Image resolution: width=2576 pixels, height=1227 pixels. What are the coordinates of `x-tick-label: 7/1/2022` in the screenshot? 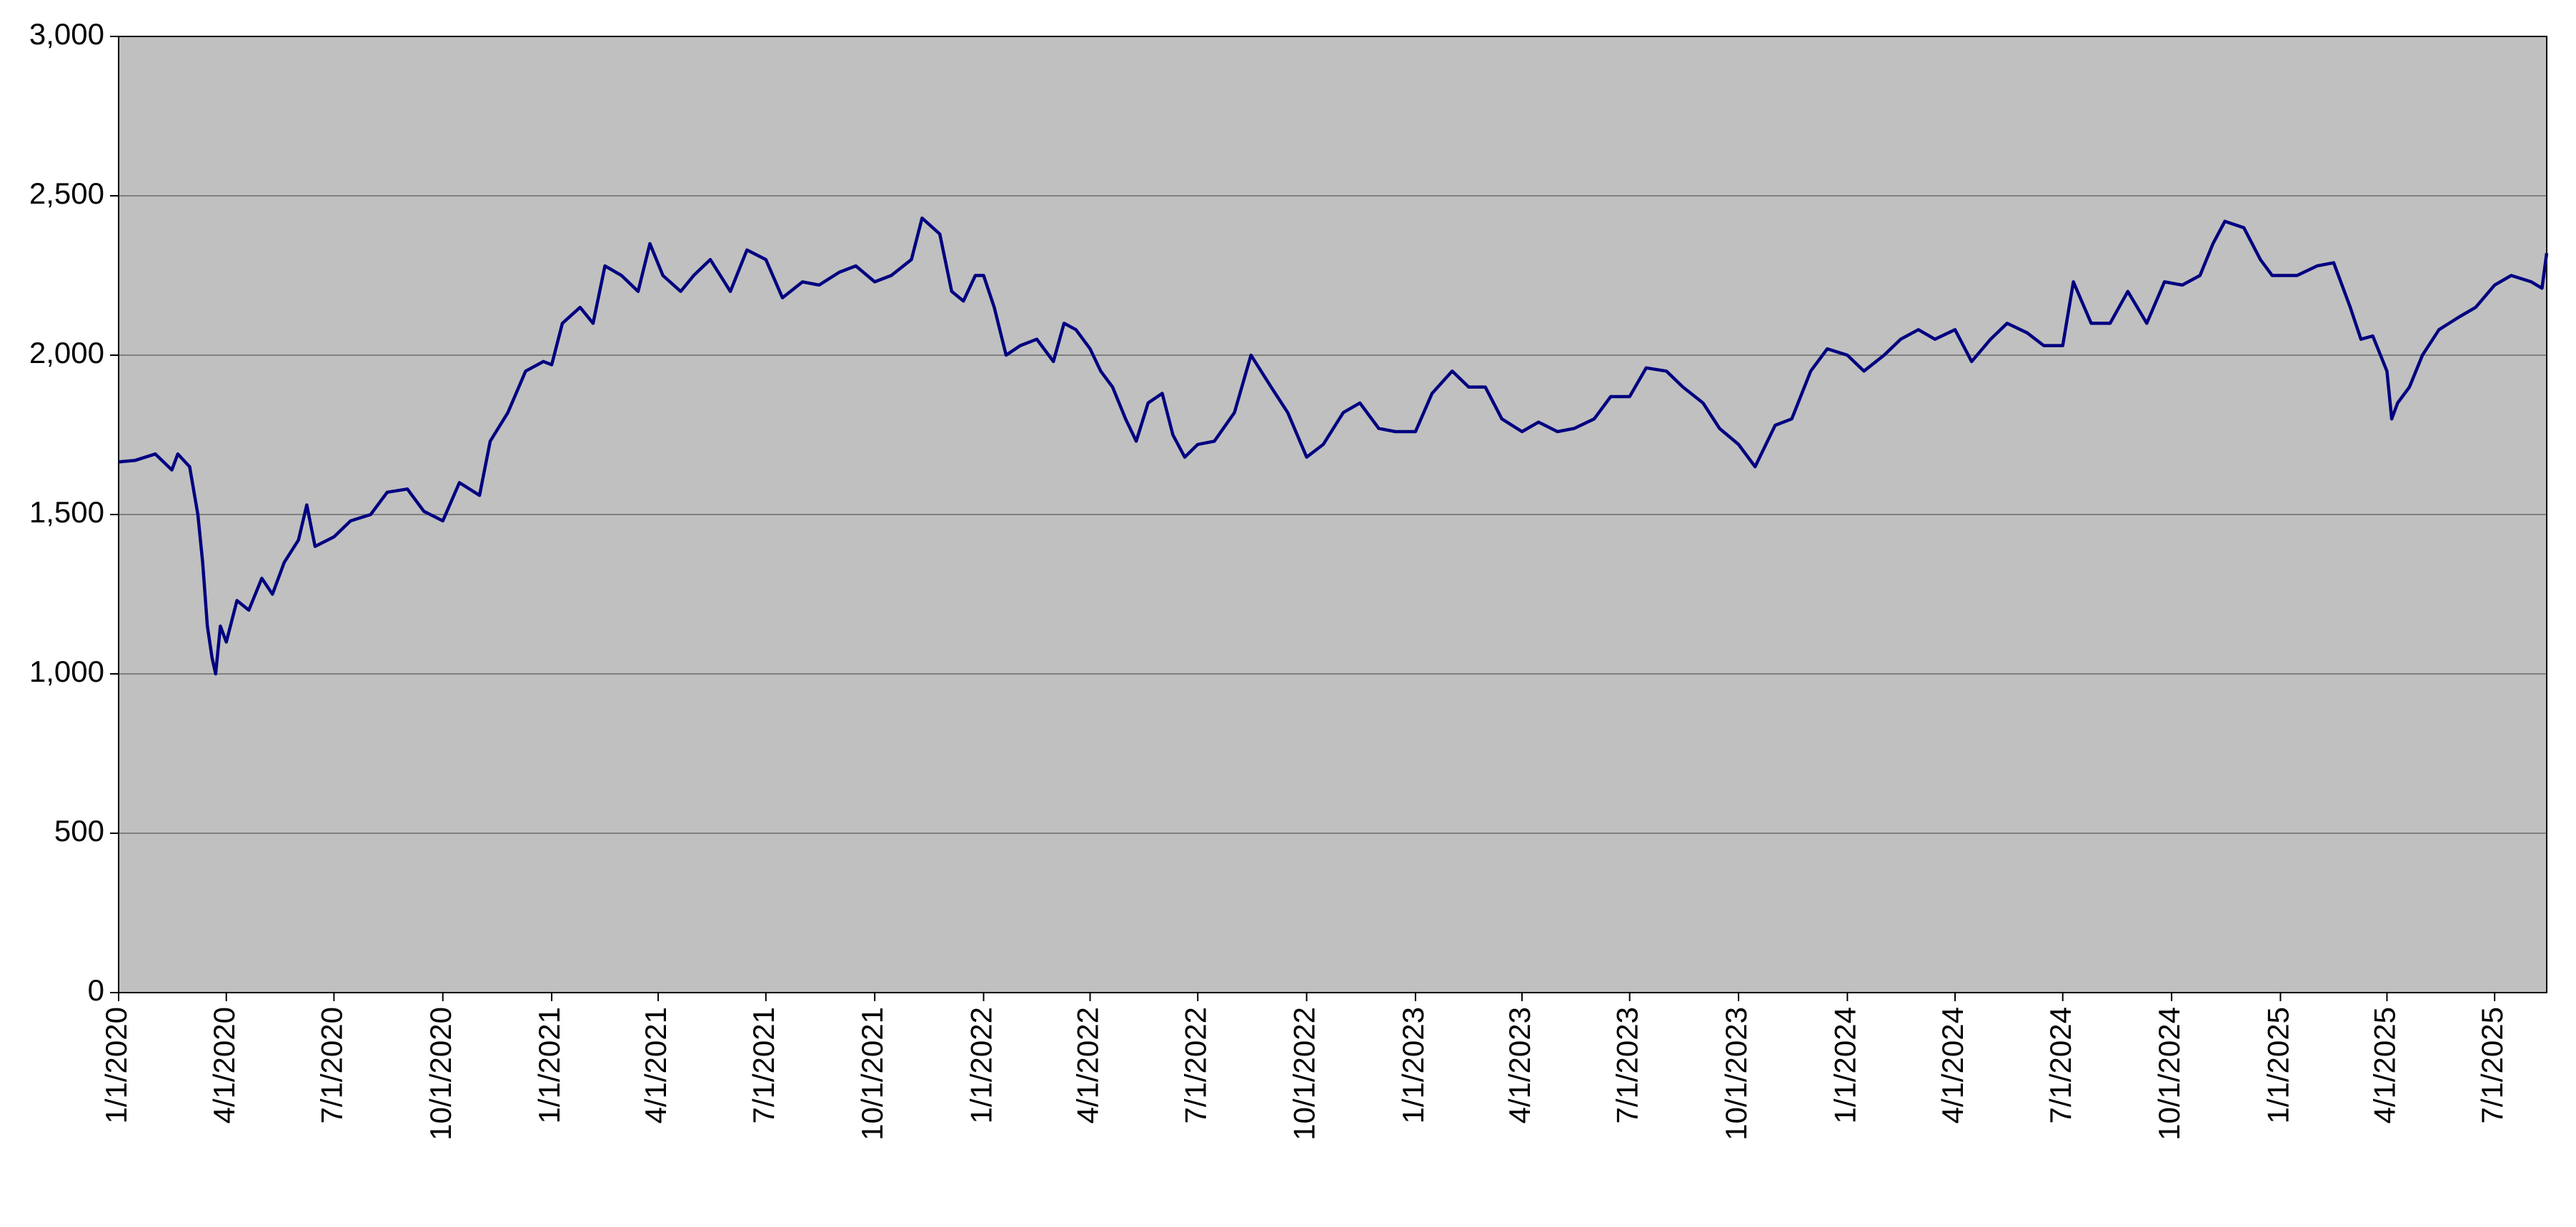 It's located at (1195, 1065).